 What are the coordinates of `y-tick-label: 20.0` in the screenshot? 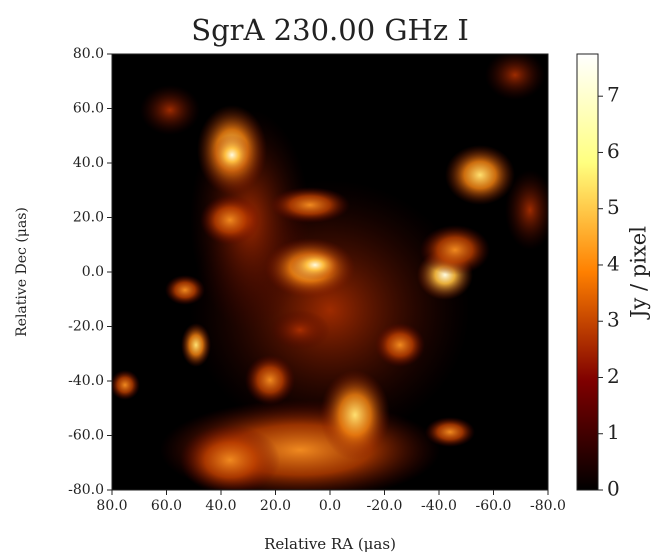 It's located at (88, 218).